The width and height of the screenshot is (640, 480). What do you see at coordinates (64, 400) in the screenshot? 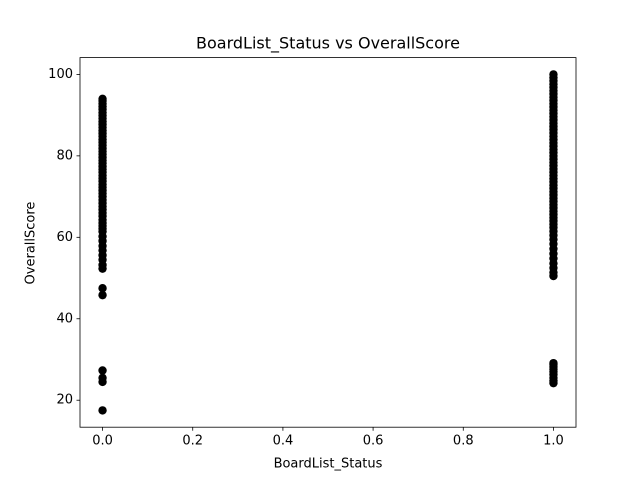
I see `y-tick-label: 20` at bounding box center [64, 400].